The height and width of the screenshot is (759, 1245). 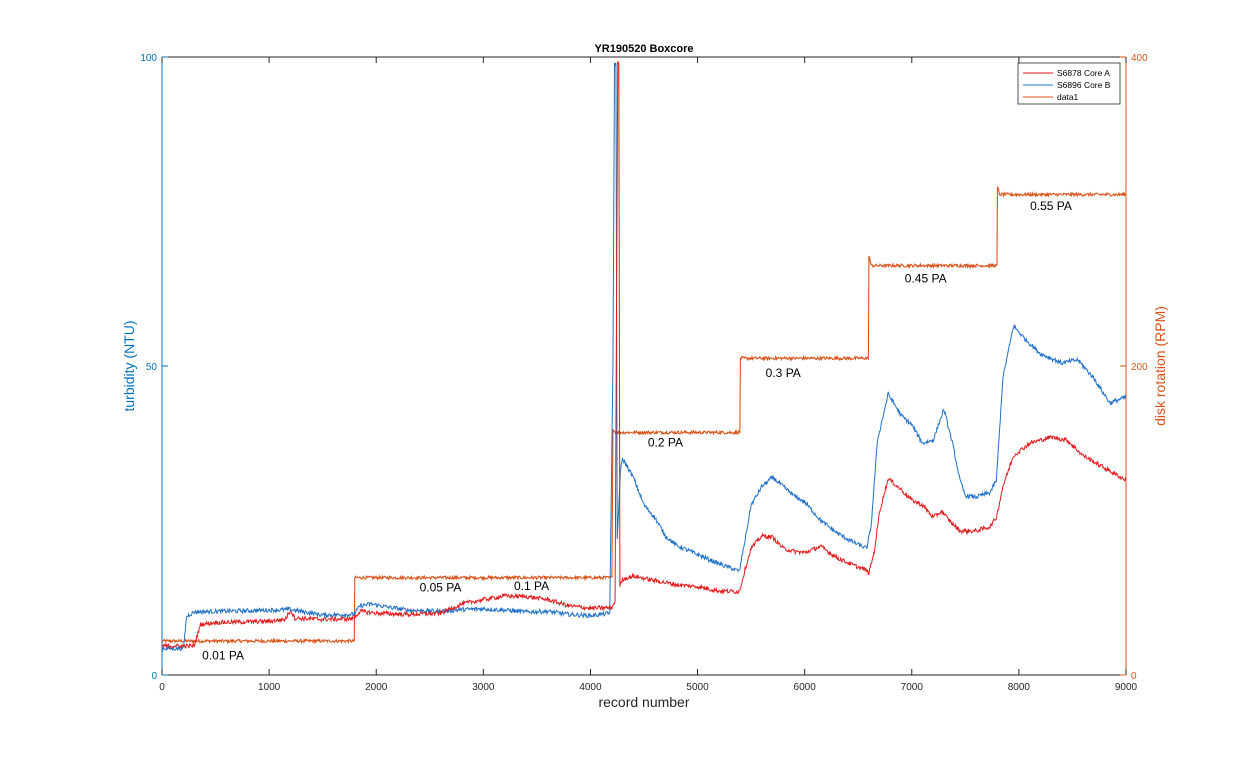 I want to click on x-tick-label: 0, so click(x=162, y=687).